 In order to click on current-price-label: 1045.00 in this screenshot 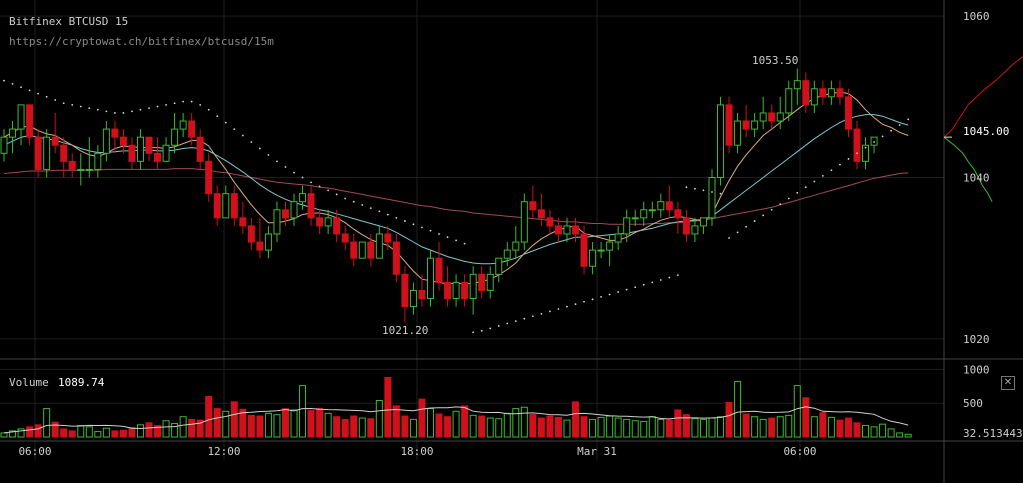, I will do `click(986, 131)`.